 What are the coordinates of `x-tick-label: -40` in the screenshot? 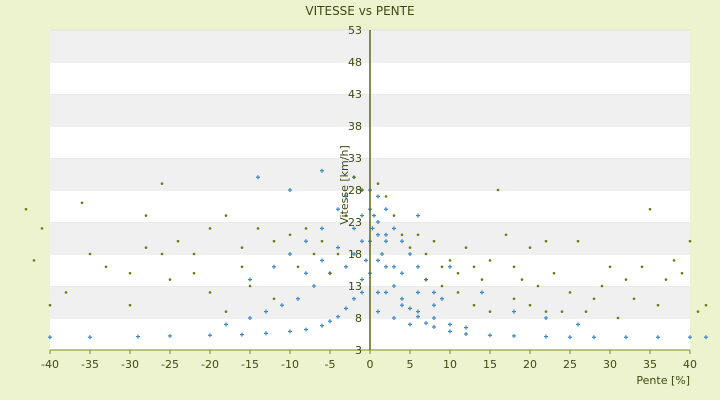 It's located at (50, 364).